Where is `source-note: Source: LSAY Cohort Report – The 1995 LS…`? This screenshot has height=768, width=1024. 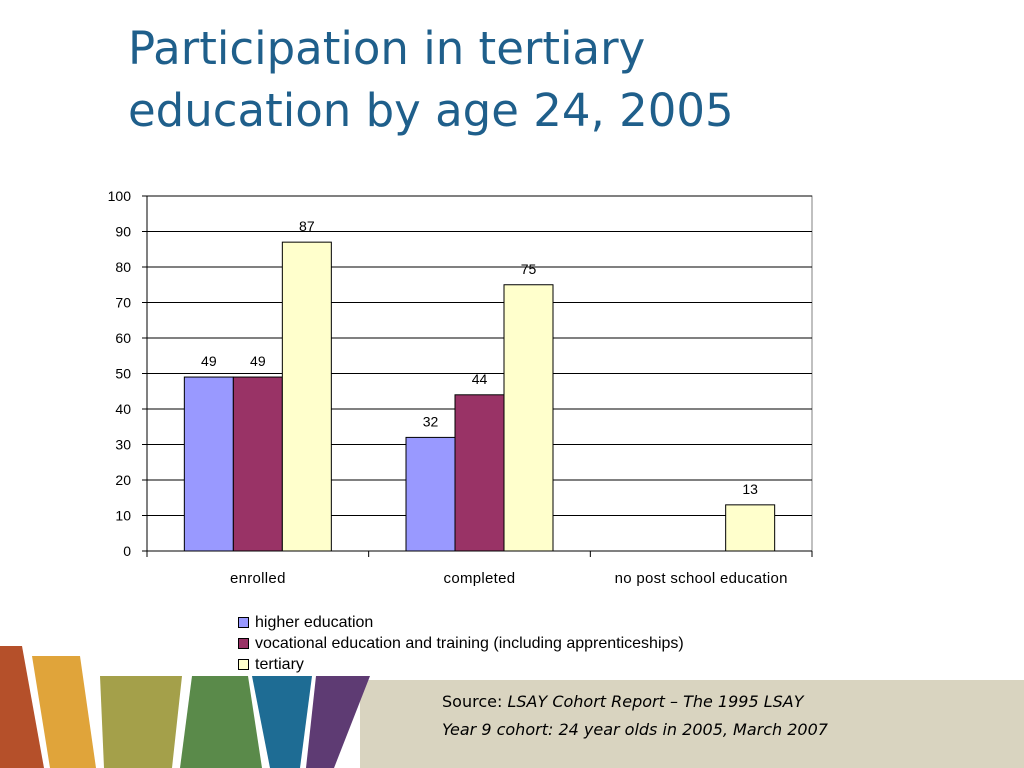 source-note: Source: LSAY Cohort Report – The 1995 LS… is located at coordinates (635, 716).